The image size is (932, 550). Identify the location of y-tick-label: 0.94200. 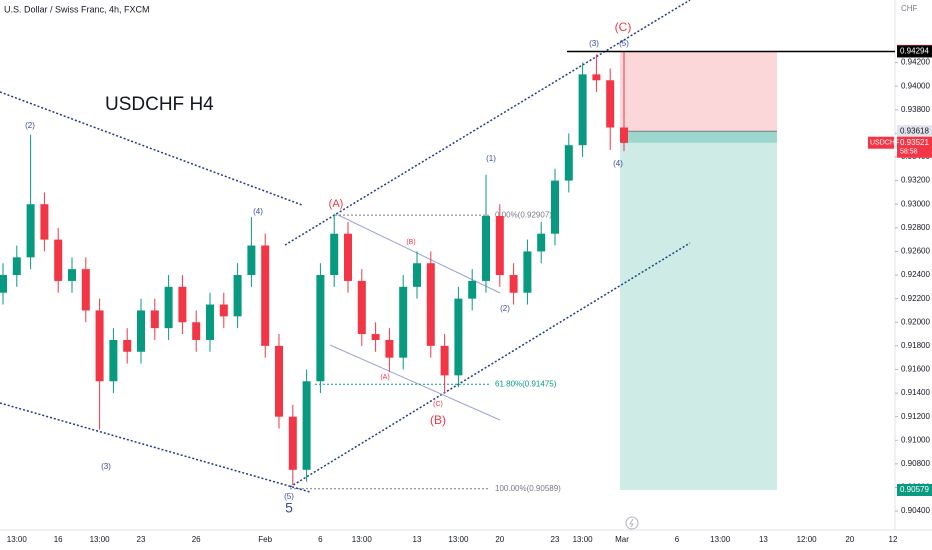
(915, 62).